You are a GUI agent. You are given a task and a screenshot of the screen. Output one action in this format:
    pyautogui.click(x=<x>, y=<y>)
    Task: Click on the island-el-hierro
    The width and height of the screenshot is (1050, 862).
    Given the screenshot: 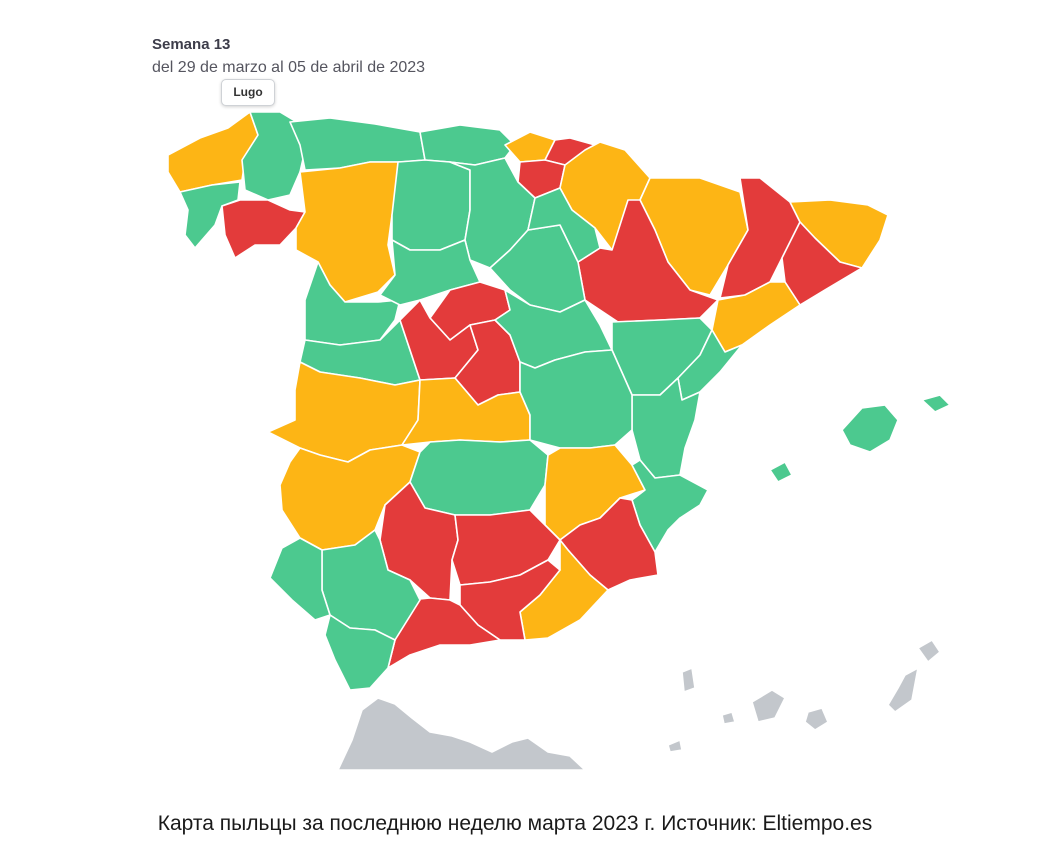 What is the action you would take?
    pyautogui.click(x=675, y=746)
    